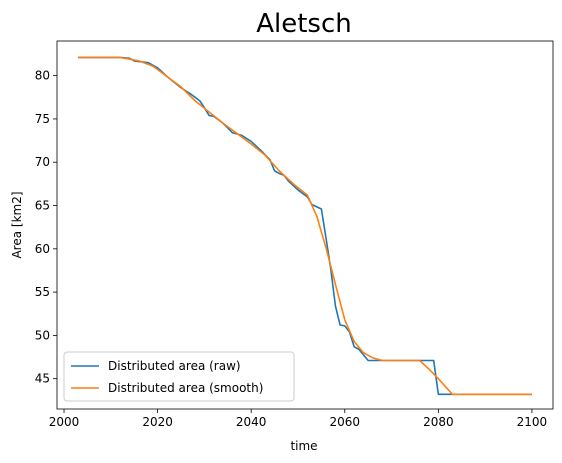 The width and height of the screenshot is (562, 463). I want to click on x-tick-label: 2060, so click(345, 422).